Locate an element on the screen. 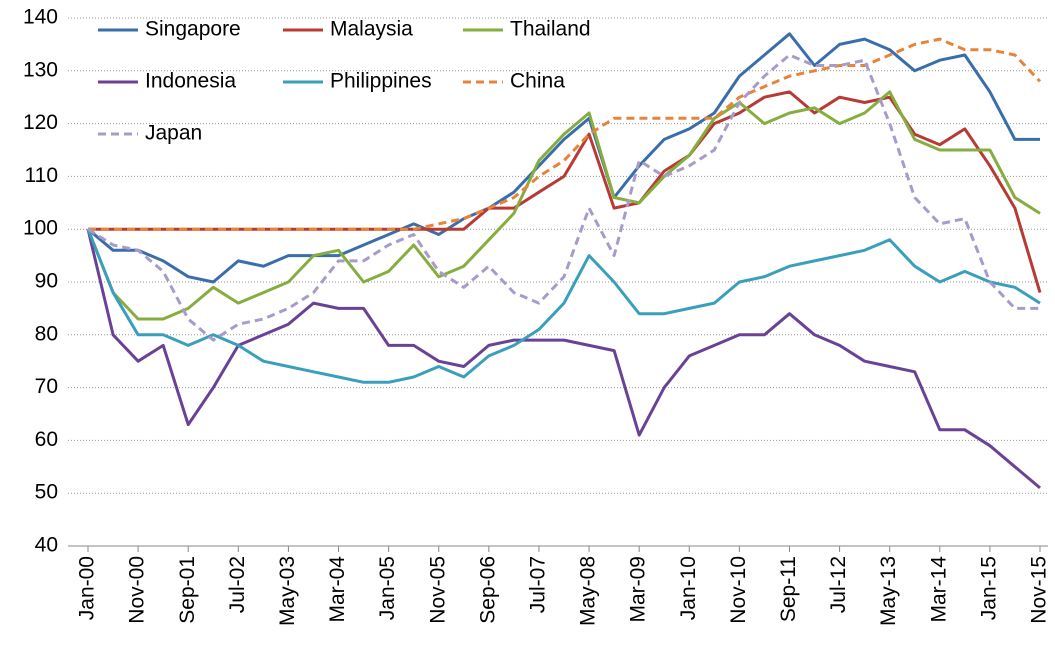  x-tick-label: Mar-04 is located at coordinates (337, 589).